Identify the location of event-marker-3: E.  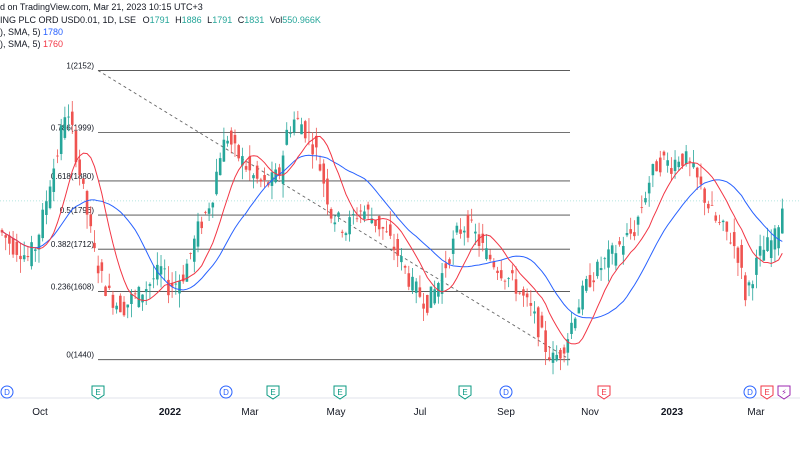
(273, 392).